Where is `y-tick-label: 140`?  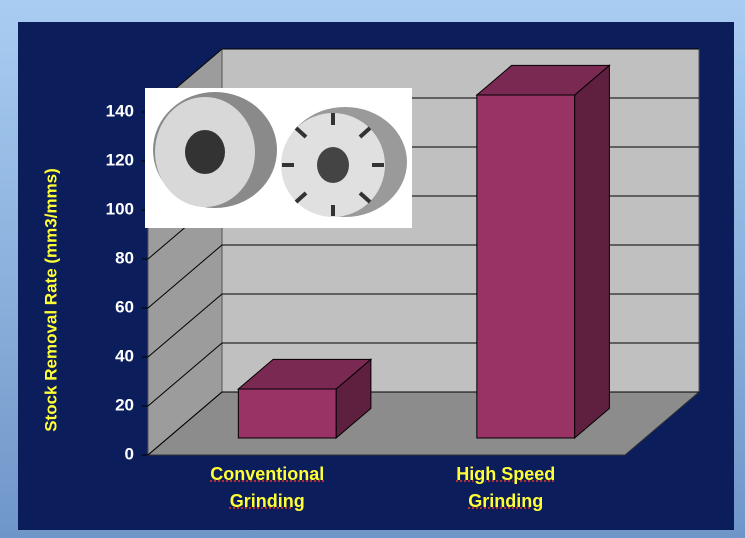 y-tick-label: 140 is located at coordinates (120, 110).